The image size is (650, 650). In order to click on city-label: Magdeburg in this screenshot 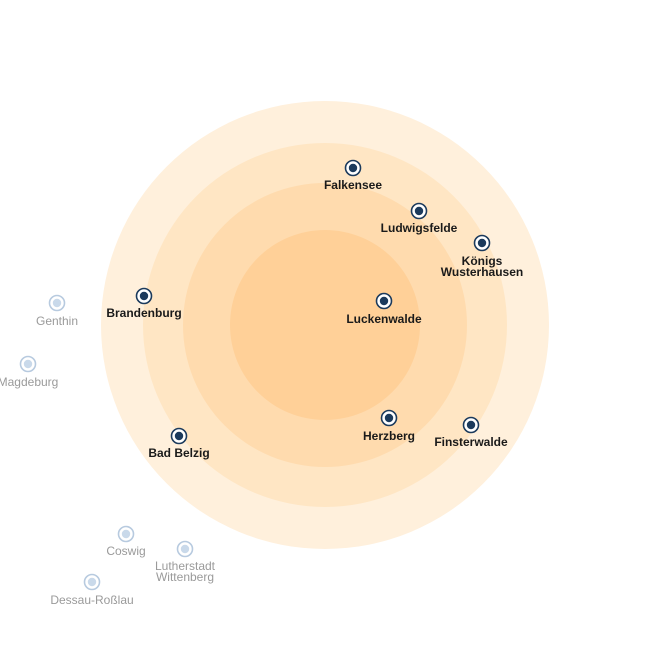, I will do `click(29, 382)`.